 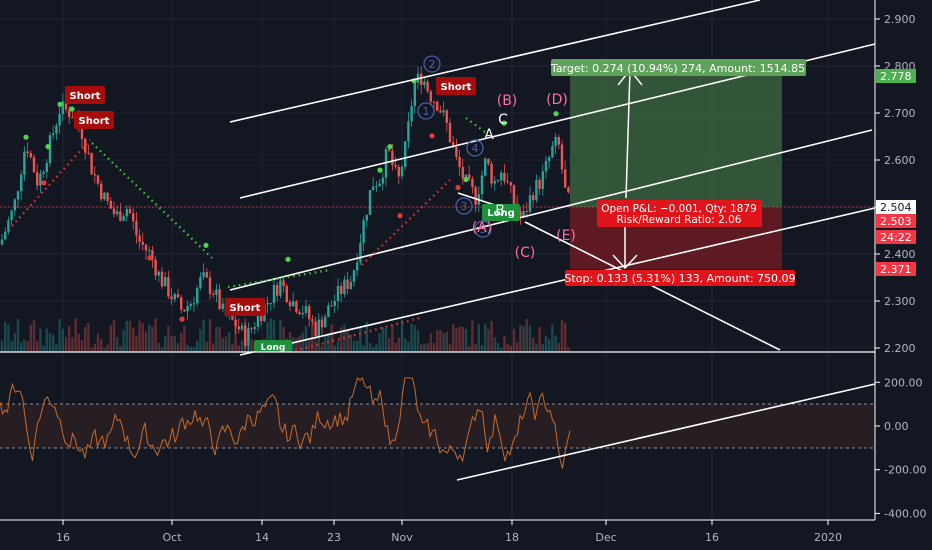 I want to click on osc-trendline, so click(x=666, y=432).